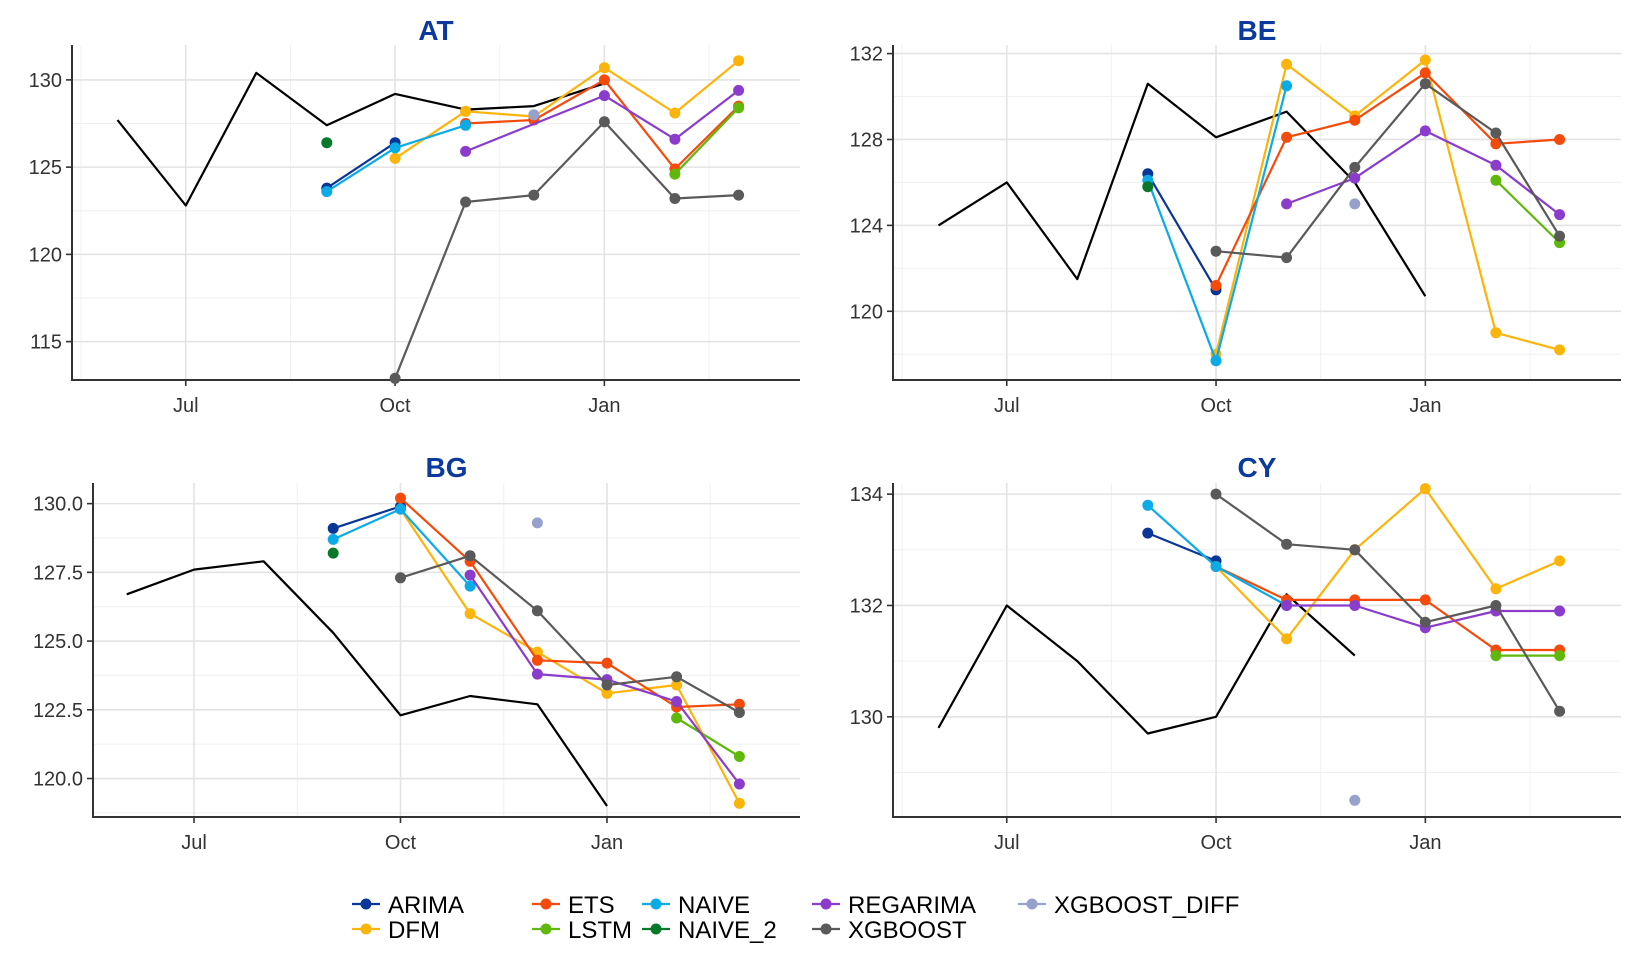 The width and height of the screenshot is (1632, 960). Describe the element at coordinates (426, 905) in the screenshot. I see `legend-label: ARIMA` at that location.